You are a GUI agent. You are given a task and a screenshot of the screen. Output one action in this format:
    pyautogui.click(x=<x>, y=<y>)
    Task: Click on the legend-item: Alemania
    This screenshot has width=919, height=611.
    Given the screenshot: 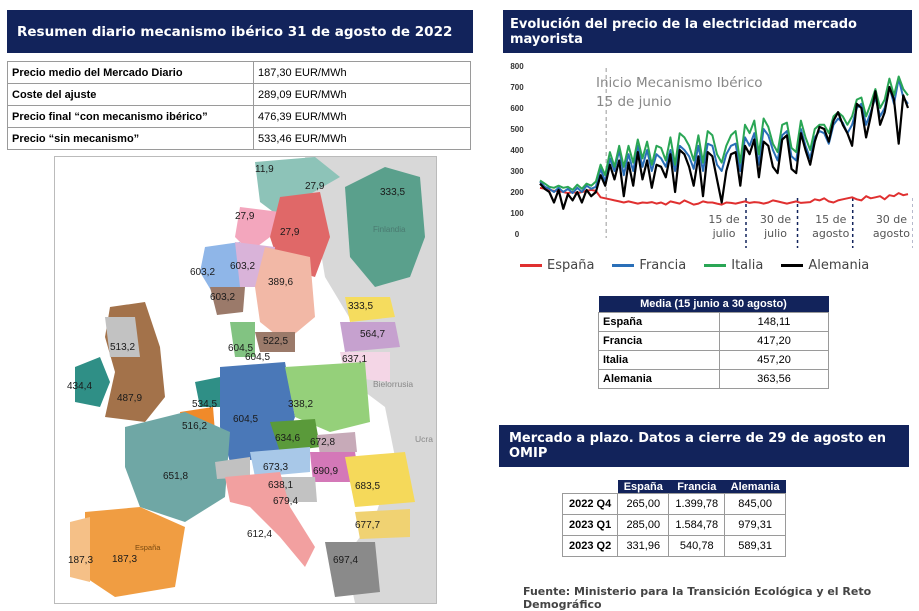 What is the action you would take?
    pyautogui.click(x=825, y=265)
    